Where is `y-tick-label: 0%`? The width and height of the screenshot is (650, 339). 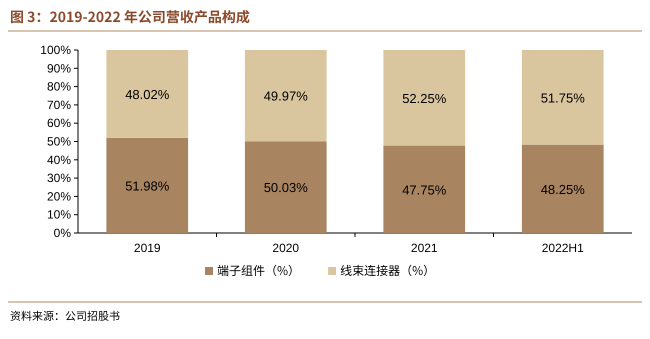 y-tick-label: 0% is located at coordinates (63, 233).